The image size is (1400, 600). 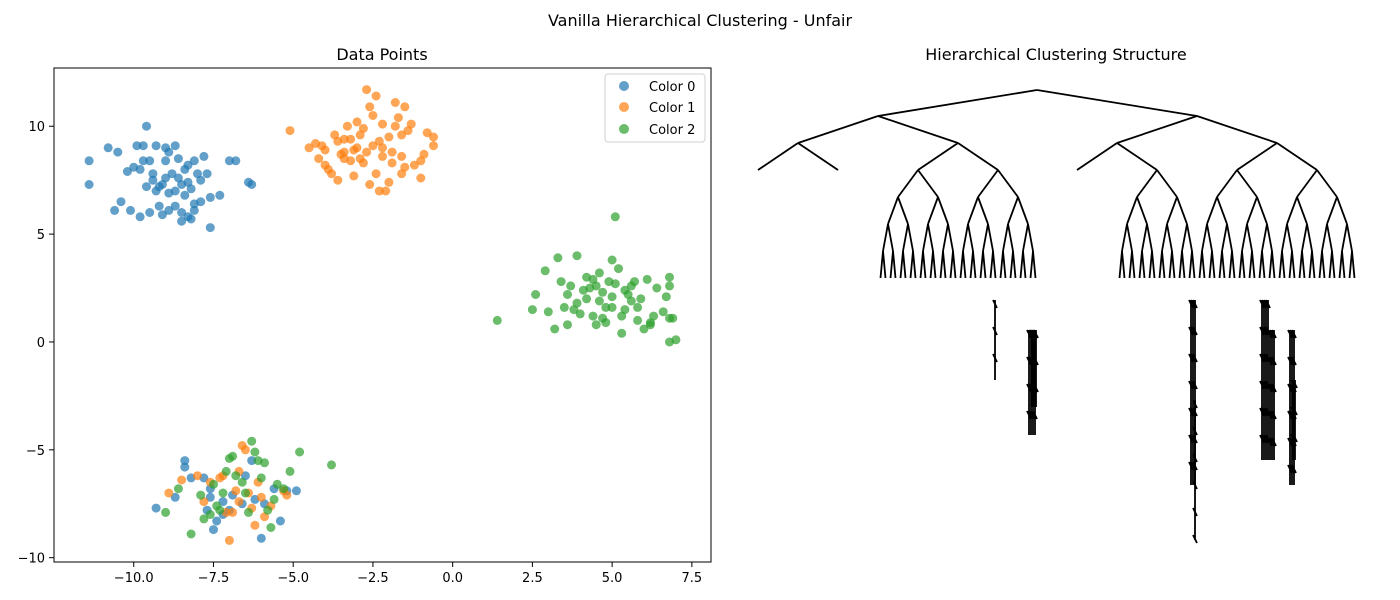 I want to click on x-axis-ticks: −10.0 −7.5 −5.0 −2.5 0.0 2.5 5.0 7.5, so click(x=408, y=574).